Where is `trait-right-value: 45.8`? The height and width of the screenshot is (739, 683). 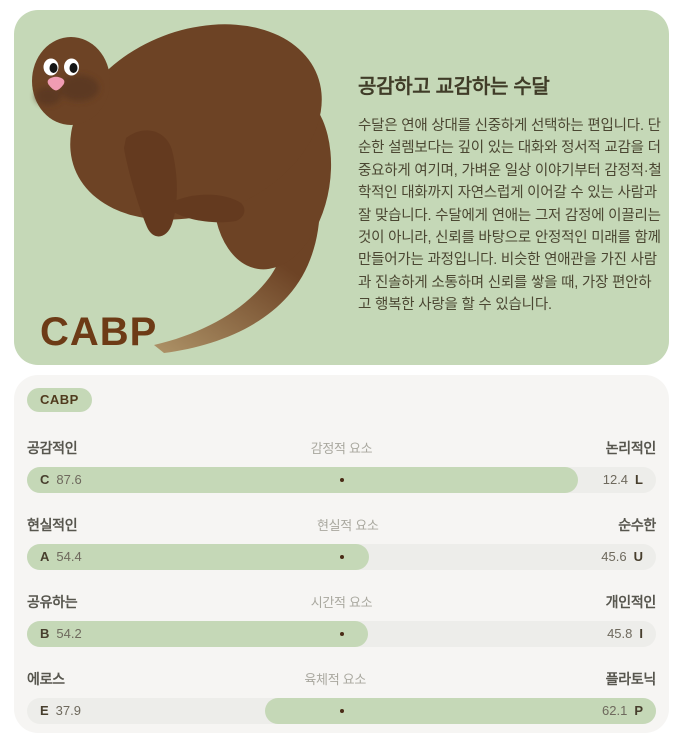 trait-right-value: 45.8 is located at coordinates (620, 633).